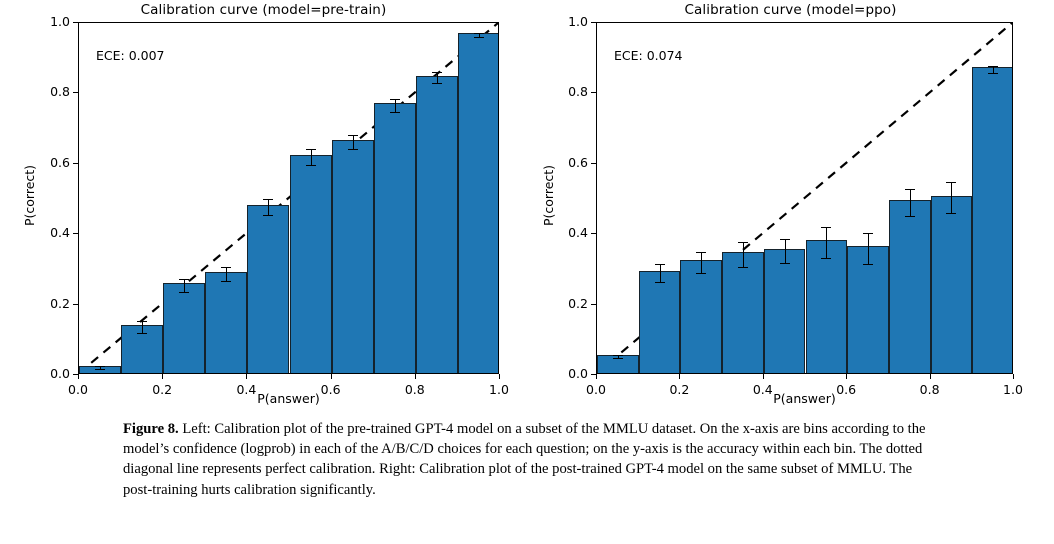 Image resolution: width=1054 pixels, height=544 pixels. What do you see at coordinates (648, 55) in the screenshot?
I see `ece-annotation-right: ECE: 0.074` at bounding box center [648, 55].